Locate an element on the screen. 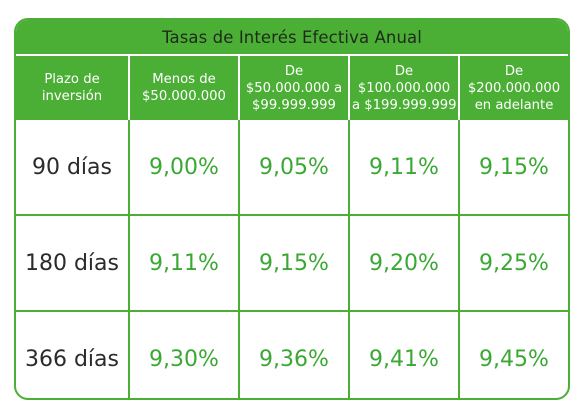  rate-cell: 9,30% is located at coordinates (183, 354).